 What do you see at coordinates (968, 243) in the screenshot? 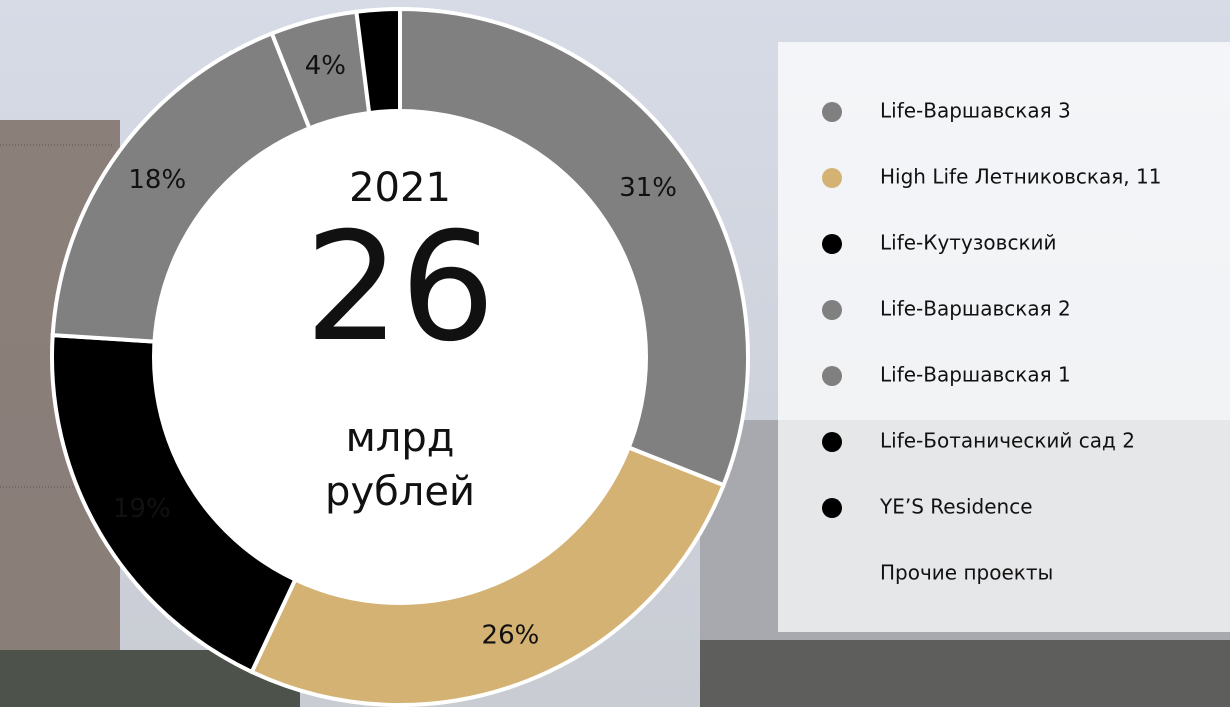
I see `legend-label: Life-Кутузовский` at bounding box center [968, 243].